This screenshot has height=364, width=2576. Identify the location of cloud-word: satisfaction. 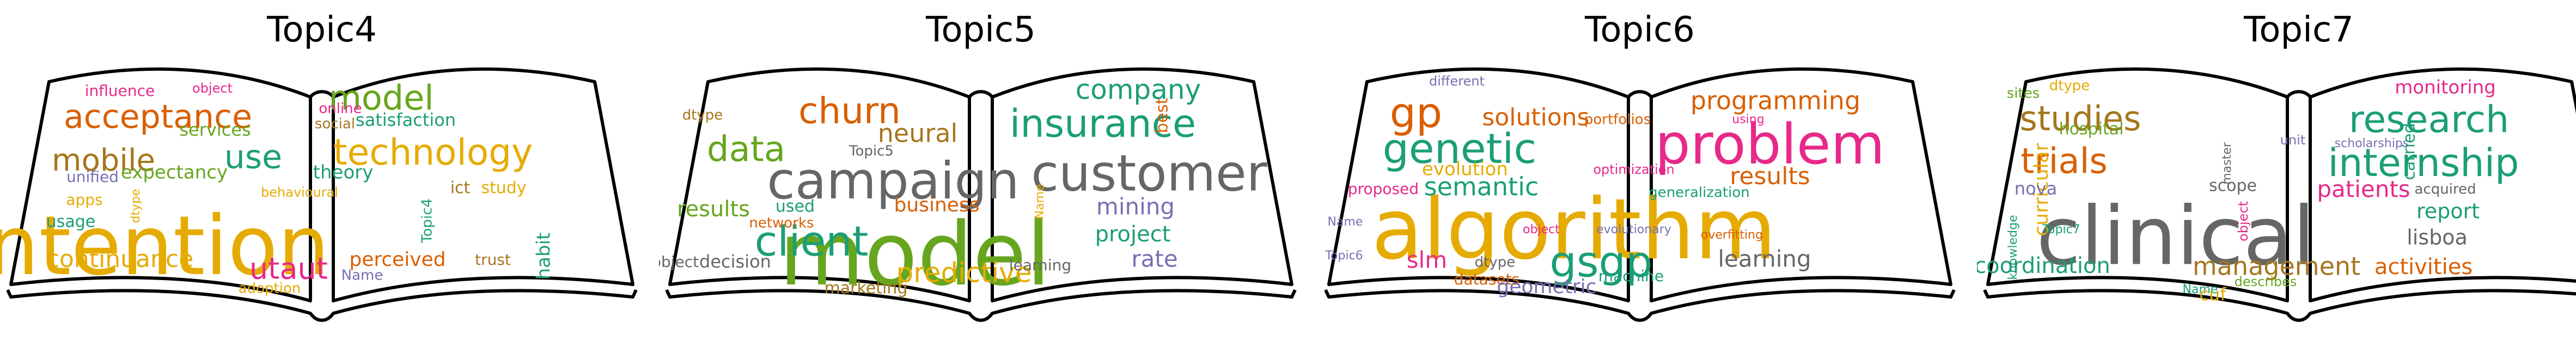
(406, 120).